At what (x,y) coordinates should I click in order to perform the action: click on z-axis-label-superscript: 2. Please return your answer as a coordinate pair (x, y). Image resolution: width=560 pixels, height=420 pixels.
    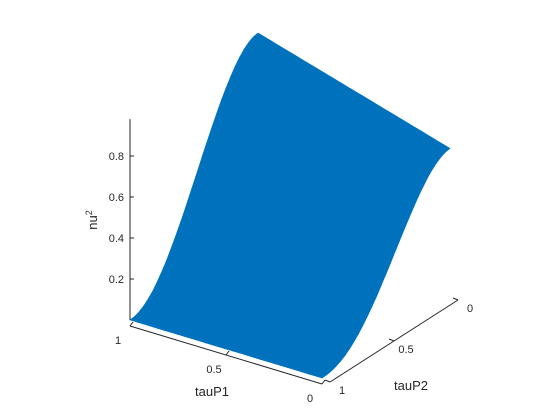
    Looking at the image, I should click on (89, 212).